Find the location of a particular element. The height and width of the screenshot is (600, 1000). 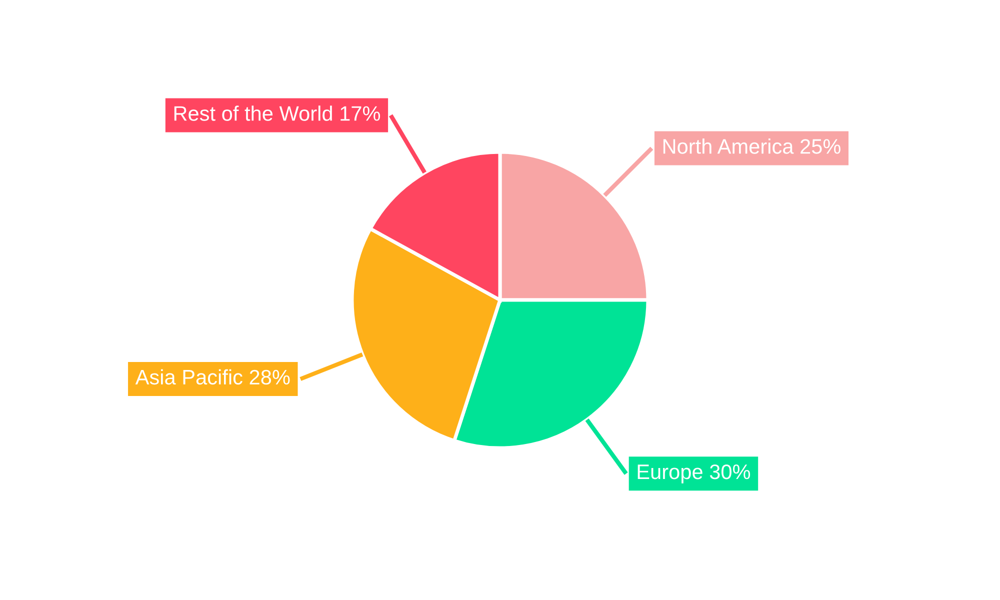

slice-label: North America 25% is located at coordinates (751, 146).